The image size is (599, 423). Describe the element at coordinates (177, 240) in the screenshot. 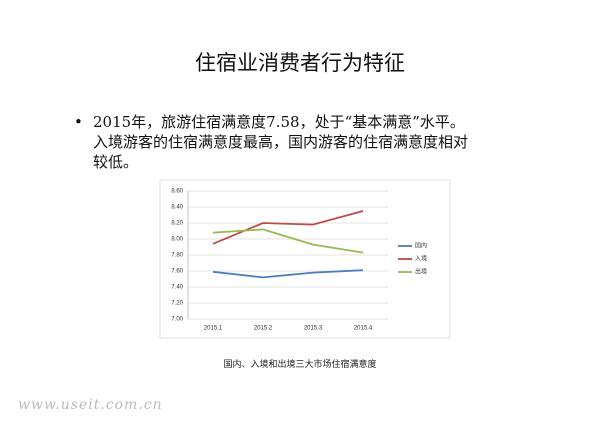

I see `y-tick-label: 8.00` at that location.